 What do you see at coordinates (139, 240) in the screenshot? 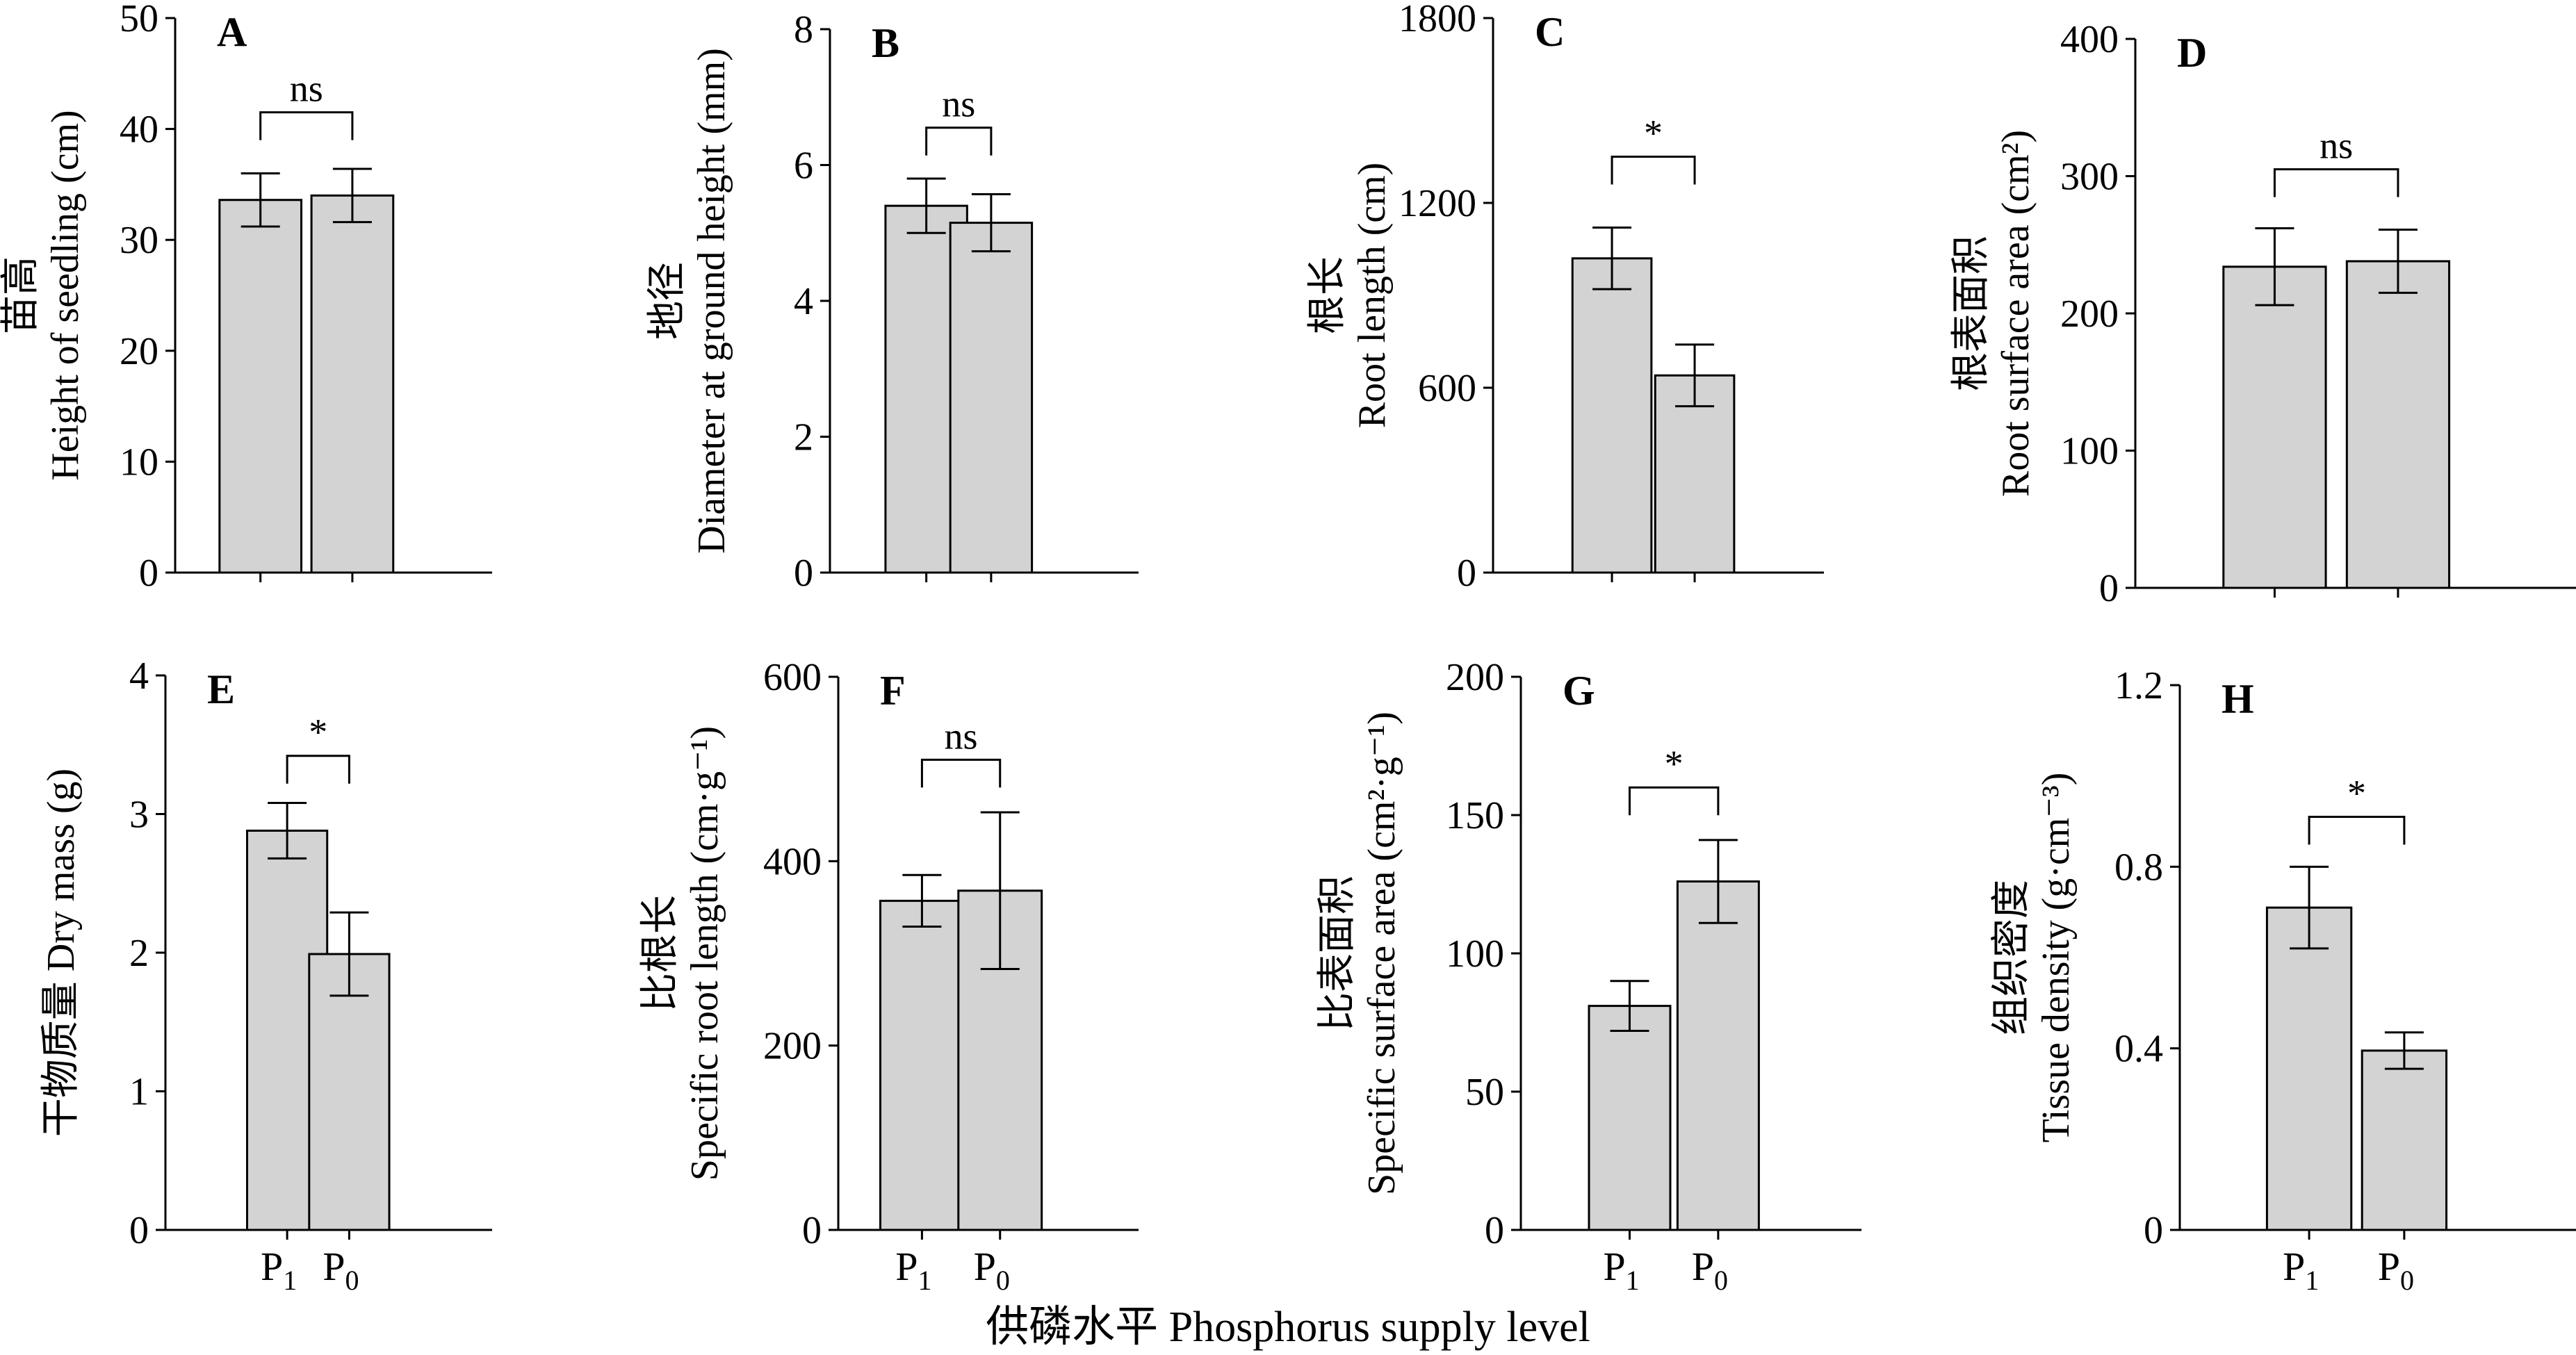
I see `y-tick-label: 30` at bounding box center [139, 240].